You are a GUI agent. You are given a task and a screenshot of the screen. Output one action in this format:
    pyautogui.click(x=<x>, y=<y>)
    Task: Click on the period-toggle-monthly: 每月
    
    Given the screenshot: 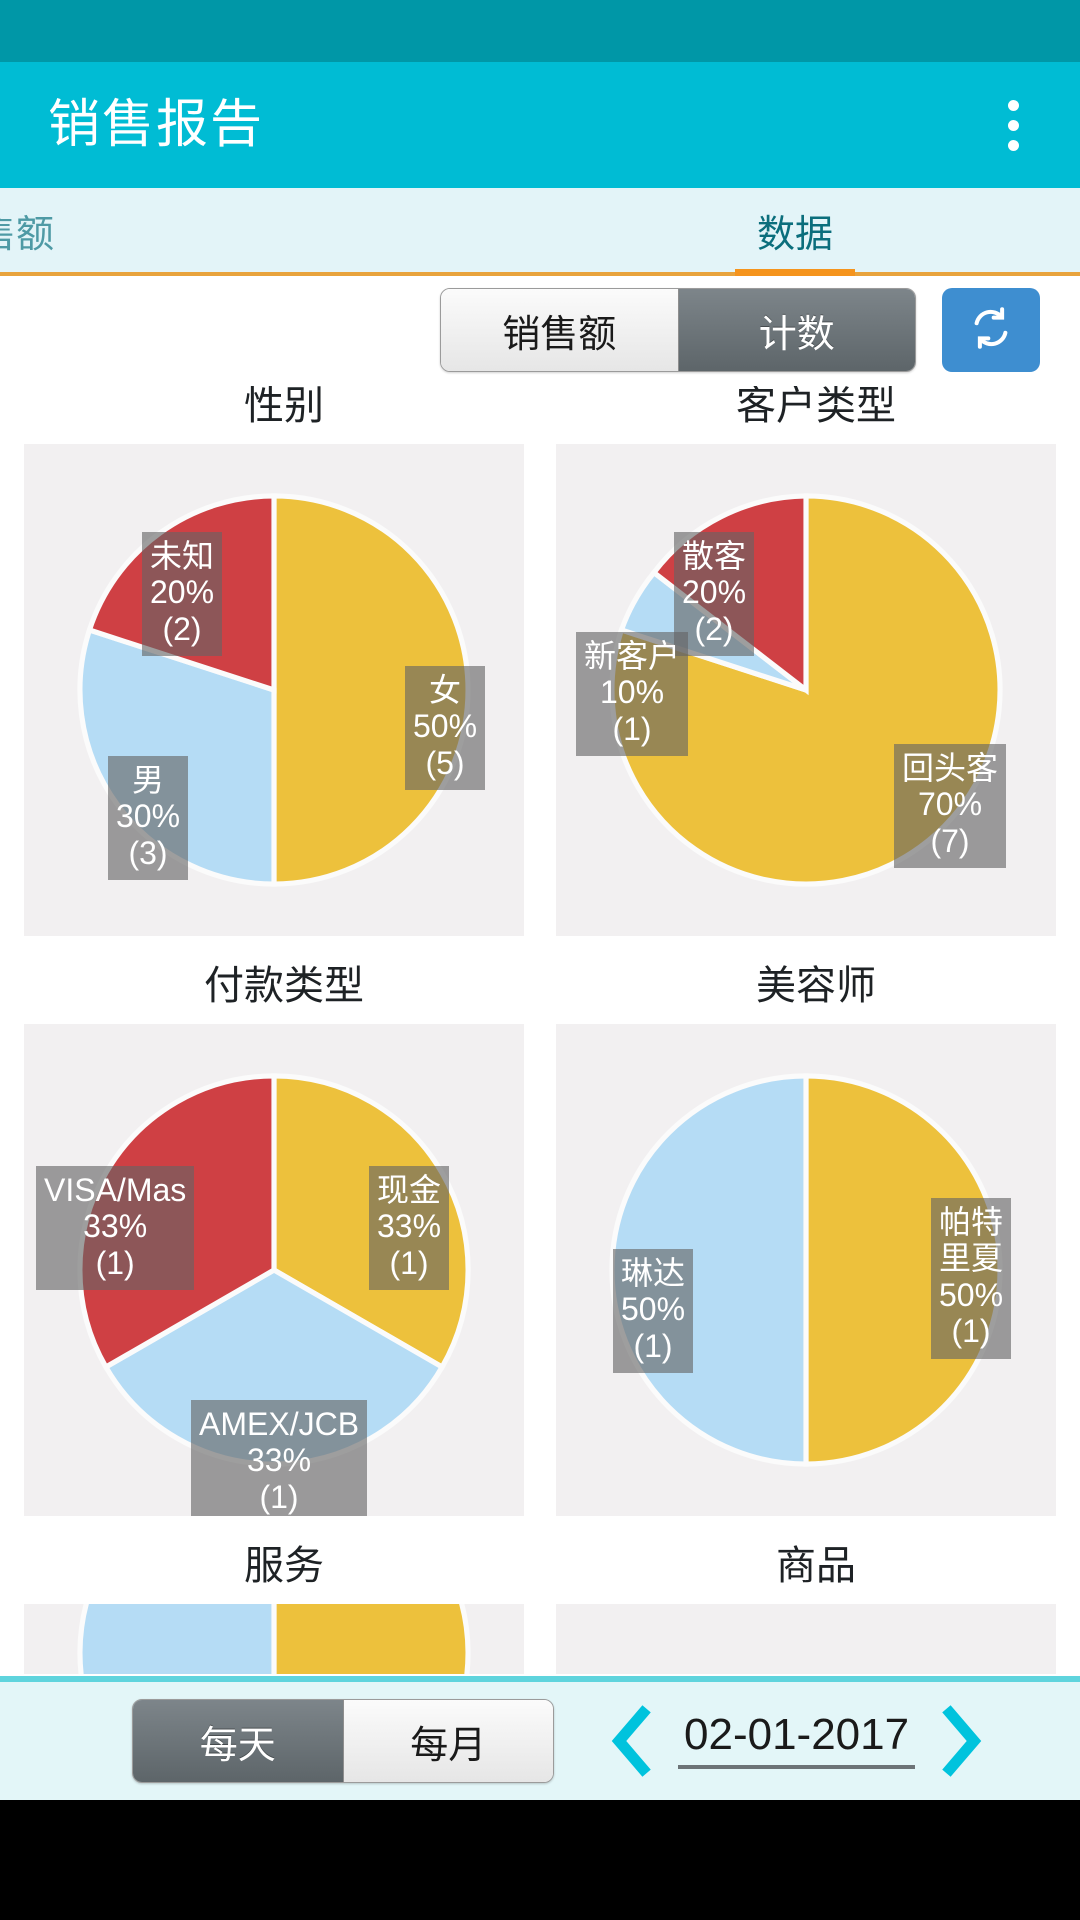 What is the action you would take?
    pyautogui.click(x=447, y=1741)
    